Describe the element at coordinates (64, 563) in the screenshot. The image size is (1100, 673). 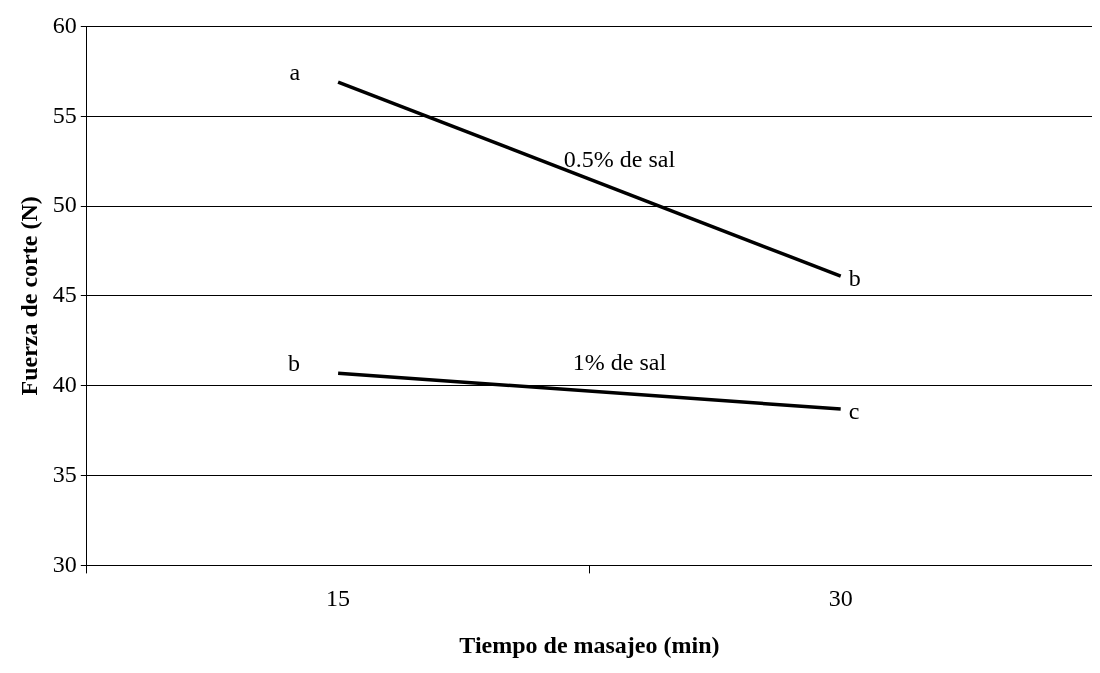
I see `y-tick-label: 30` at that location.